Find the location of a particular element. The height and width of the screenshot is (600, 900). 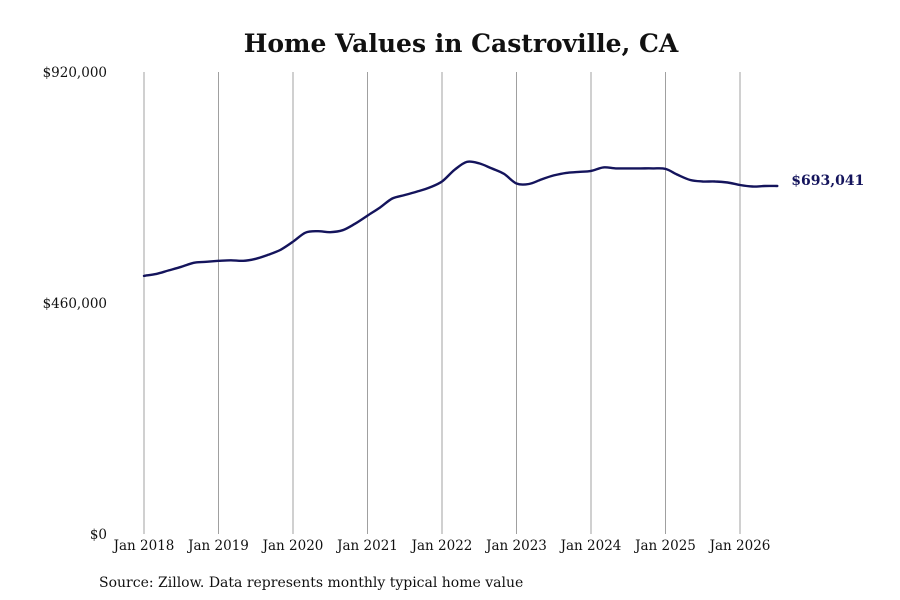

x-tick-label: Jan 2025 is located at coordinates (664, 546).